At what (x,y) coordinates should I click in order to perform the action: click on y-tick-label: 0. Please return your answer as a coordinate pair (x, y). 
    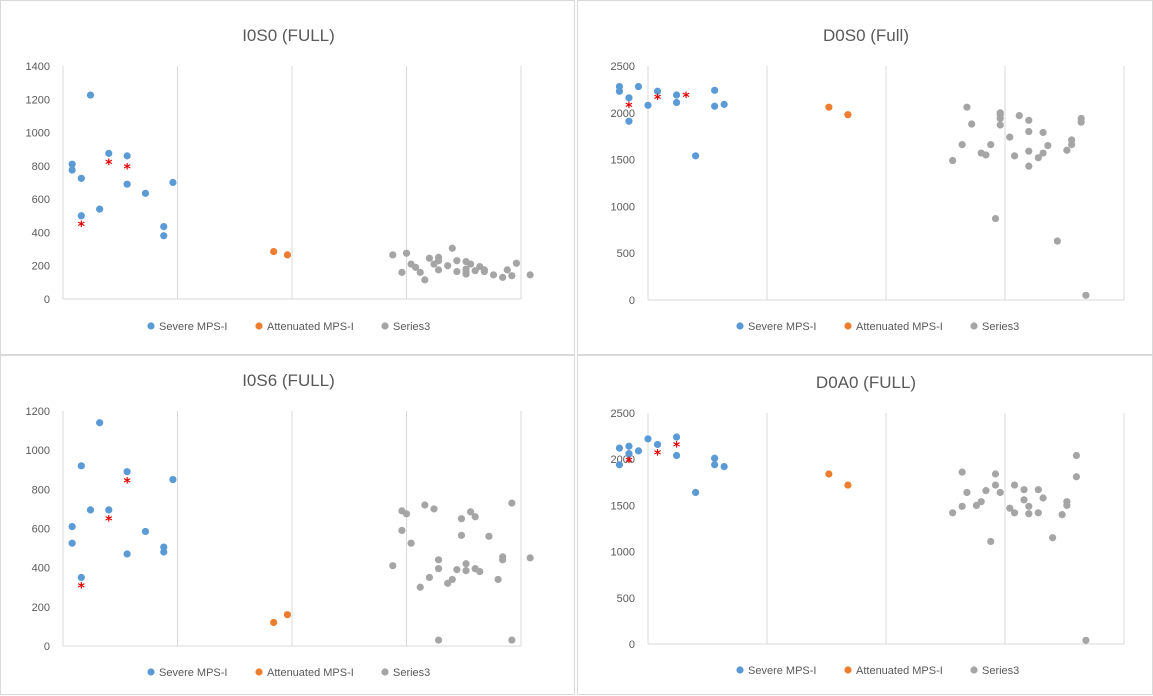
    Looking at the image, I should click on (47, 300).